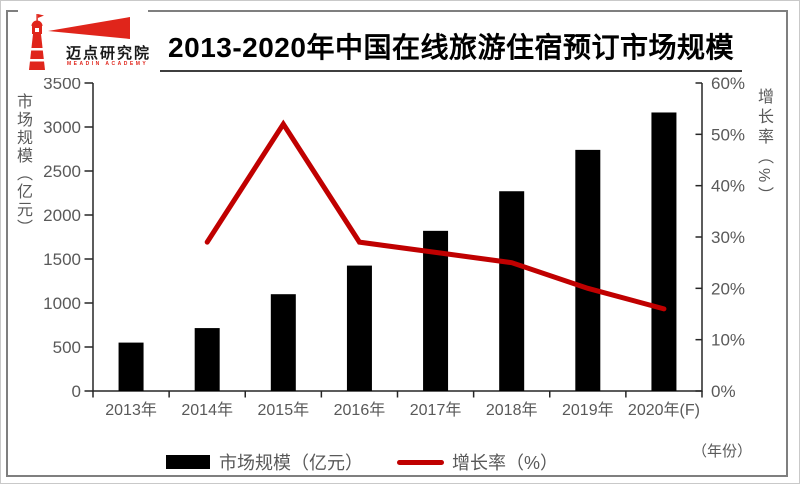  Describe the element at coordinates (291, 463) in the screenshot. I see `legend-label-market-size: 市场规模（亿元）` at that location.